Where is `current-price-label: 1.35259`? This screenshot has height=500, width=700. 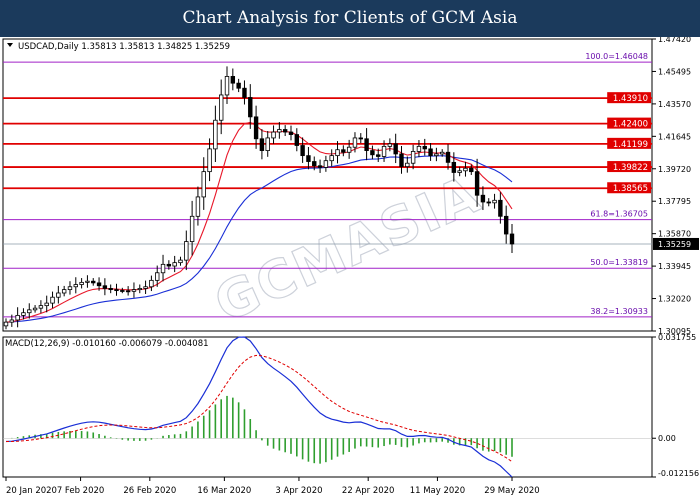
current-price-label: 1.35259 is located at coordinates (674, 244).